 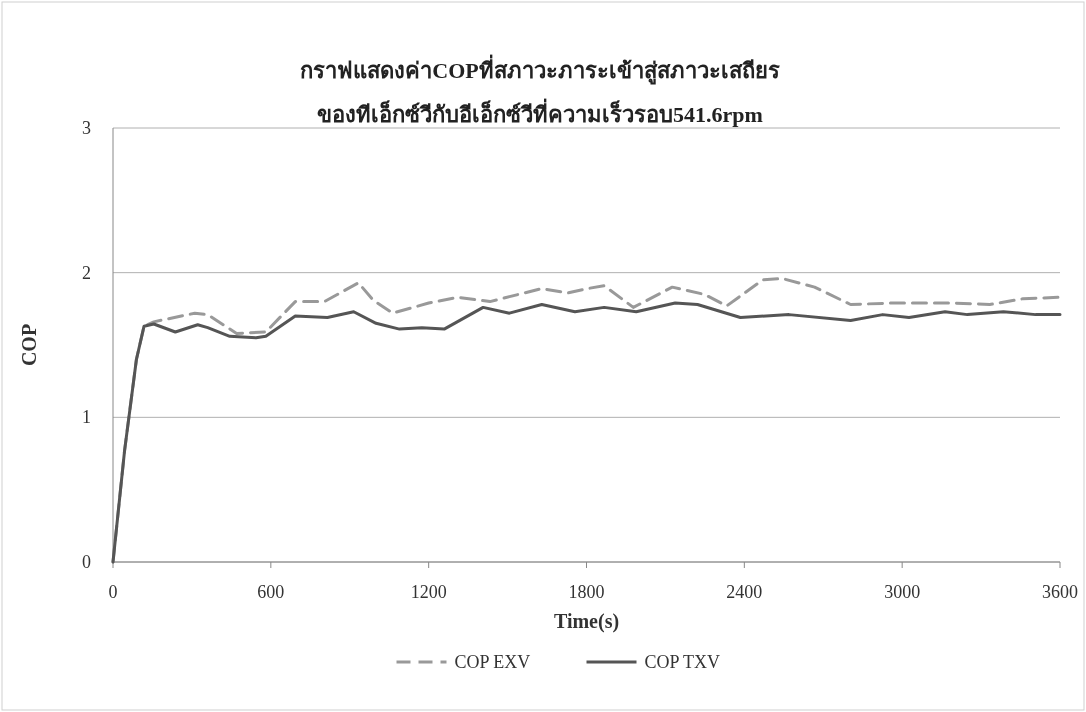 What do you see at coordinates (902, 592) in the screenshot?
I see `x-tick-label: 3000` at bounding box center [902, 592].